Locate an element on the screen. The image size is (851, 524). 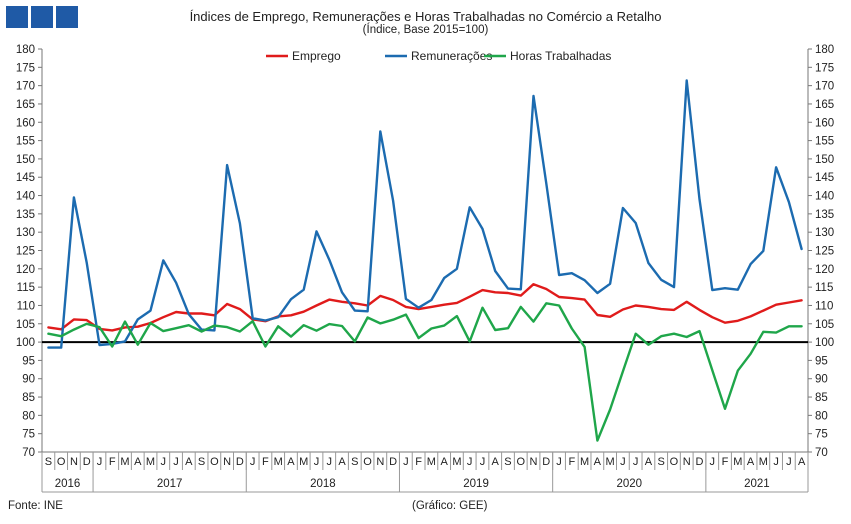
y-tick-label-left: 150 is located at coordinates (25, 160).